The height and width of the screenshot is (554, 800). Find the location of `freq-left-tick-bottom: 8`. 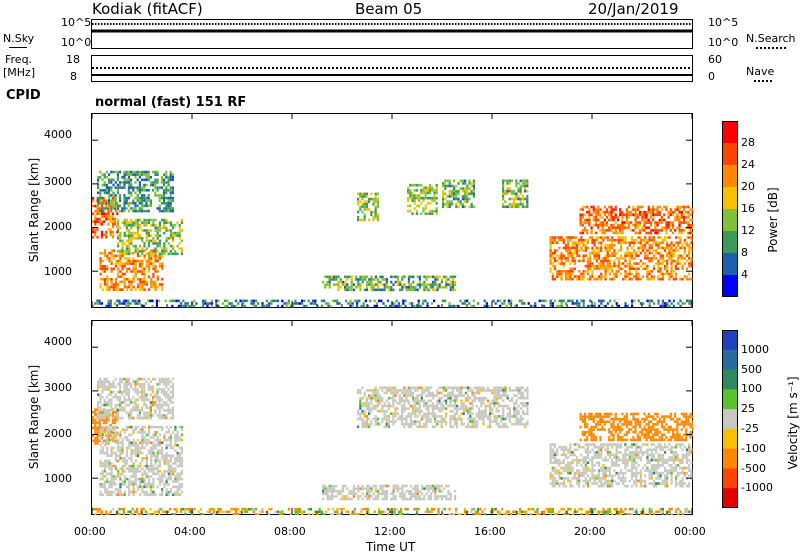

freq-left-tick-bottom: 8 is located at coordinates (73, 76).